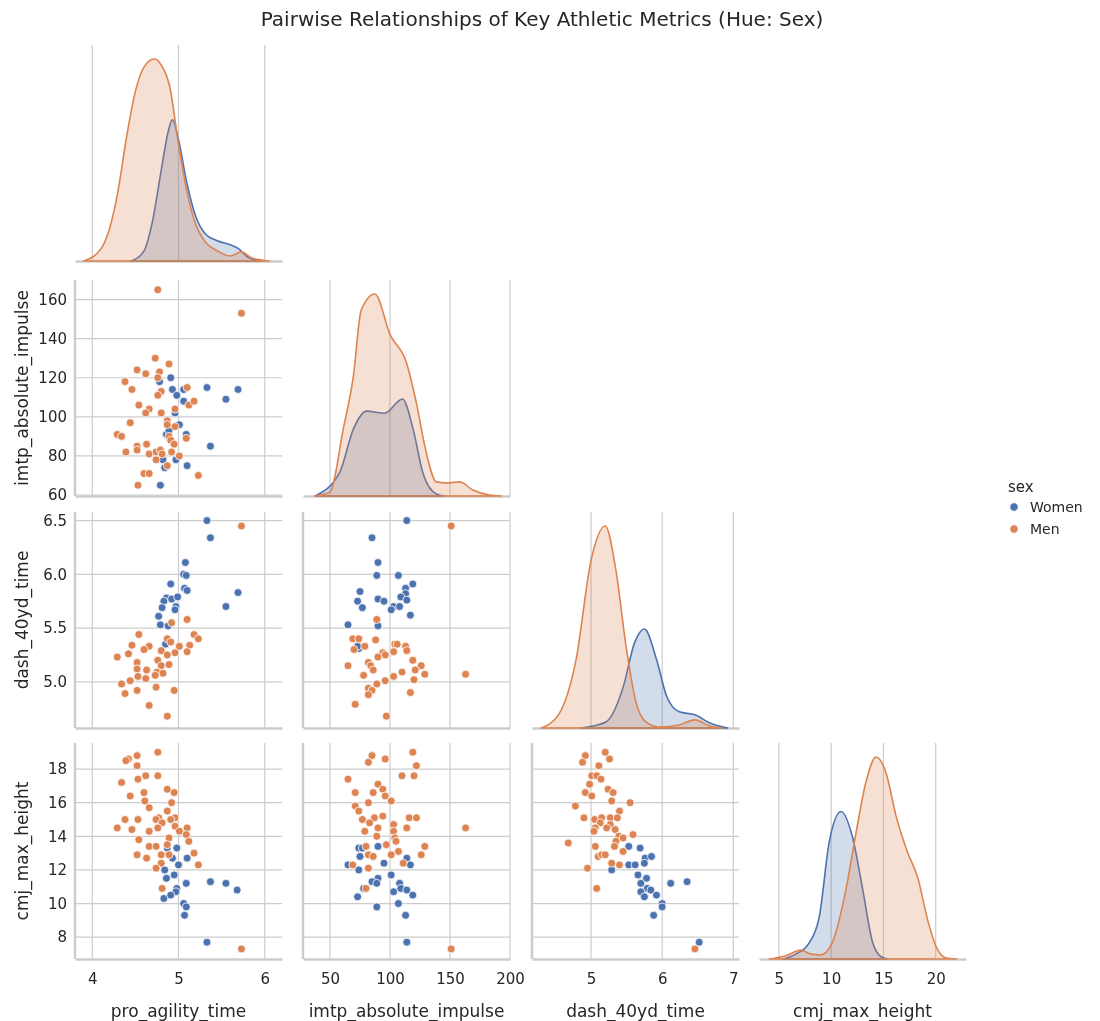  I want to click on y-tick-label: 60, so click(57, 495).